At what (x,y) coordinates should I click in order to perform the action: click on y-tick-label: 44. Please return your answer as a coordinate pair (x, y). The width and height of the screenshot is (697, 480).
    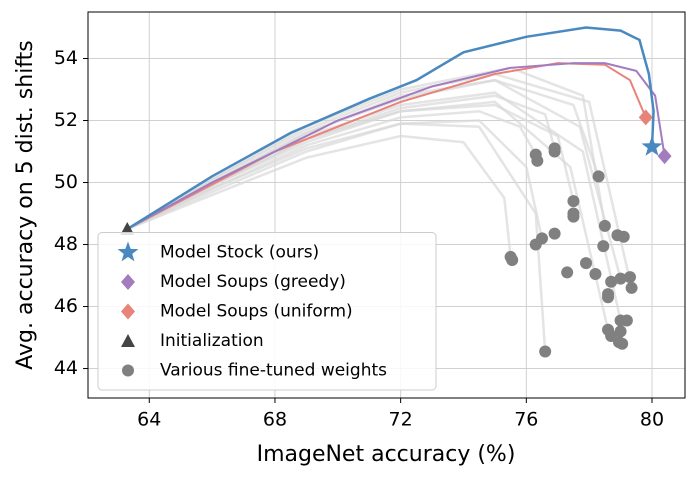
    Looking at the image, I should click on (66, 368).